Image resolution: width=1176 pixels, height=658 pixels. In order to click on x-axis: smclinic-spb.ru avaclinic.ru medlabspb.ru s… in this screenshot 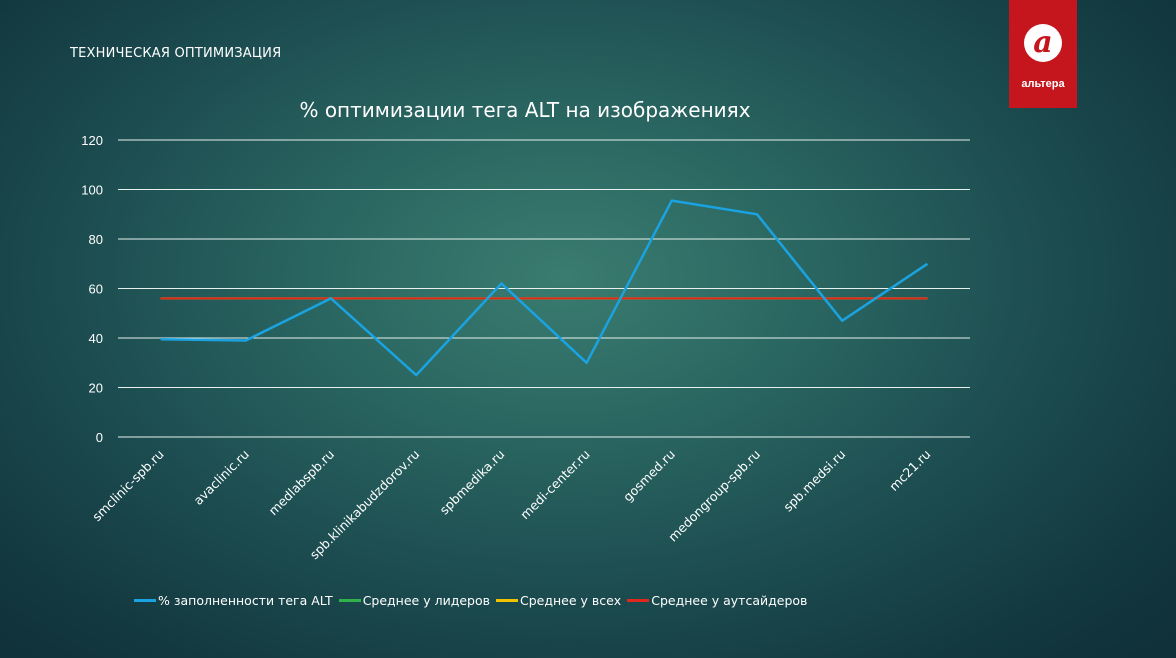, I will do `click(511, 505)`.